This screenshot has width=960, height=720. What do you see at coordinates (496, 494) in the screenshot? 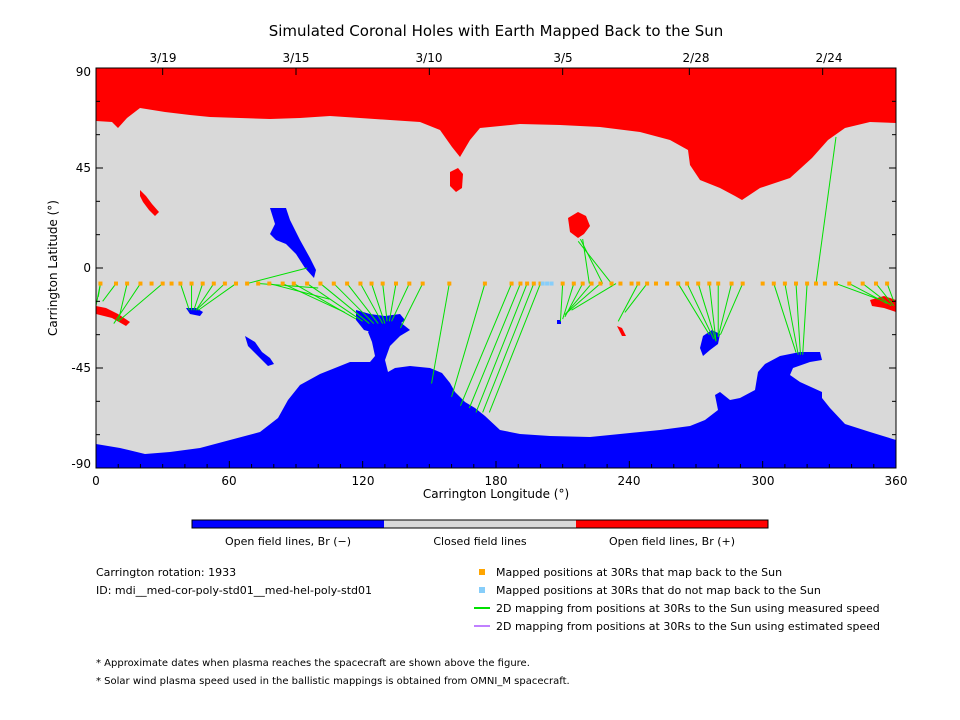
I see `x-axis-label: Carrington Longitude (°)` at bounding box center [496, 494].